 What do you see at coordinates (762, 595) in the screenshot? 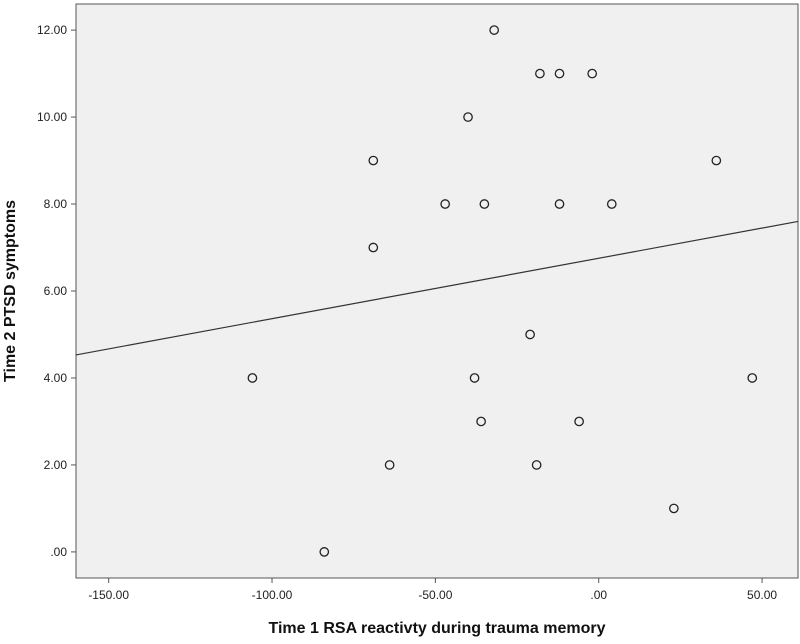
I see `x-tick-label: 50.00` at bounding box center [762, 595].